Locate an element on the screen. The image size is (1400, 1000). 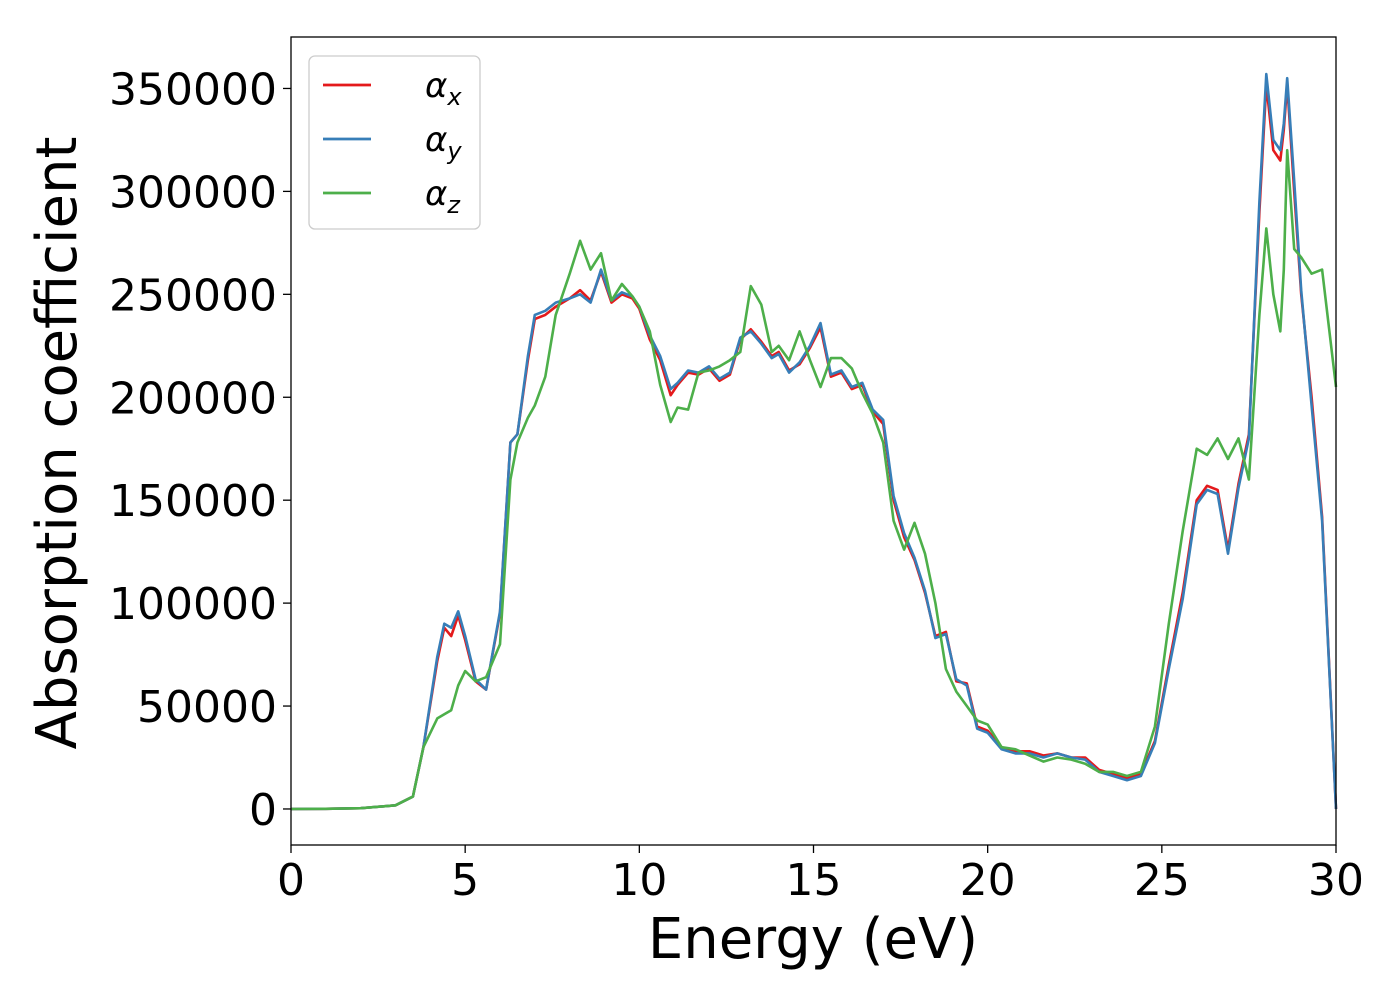
legend-label-z: αz is located at coordinates (443, 196).